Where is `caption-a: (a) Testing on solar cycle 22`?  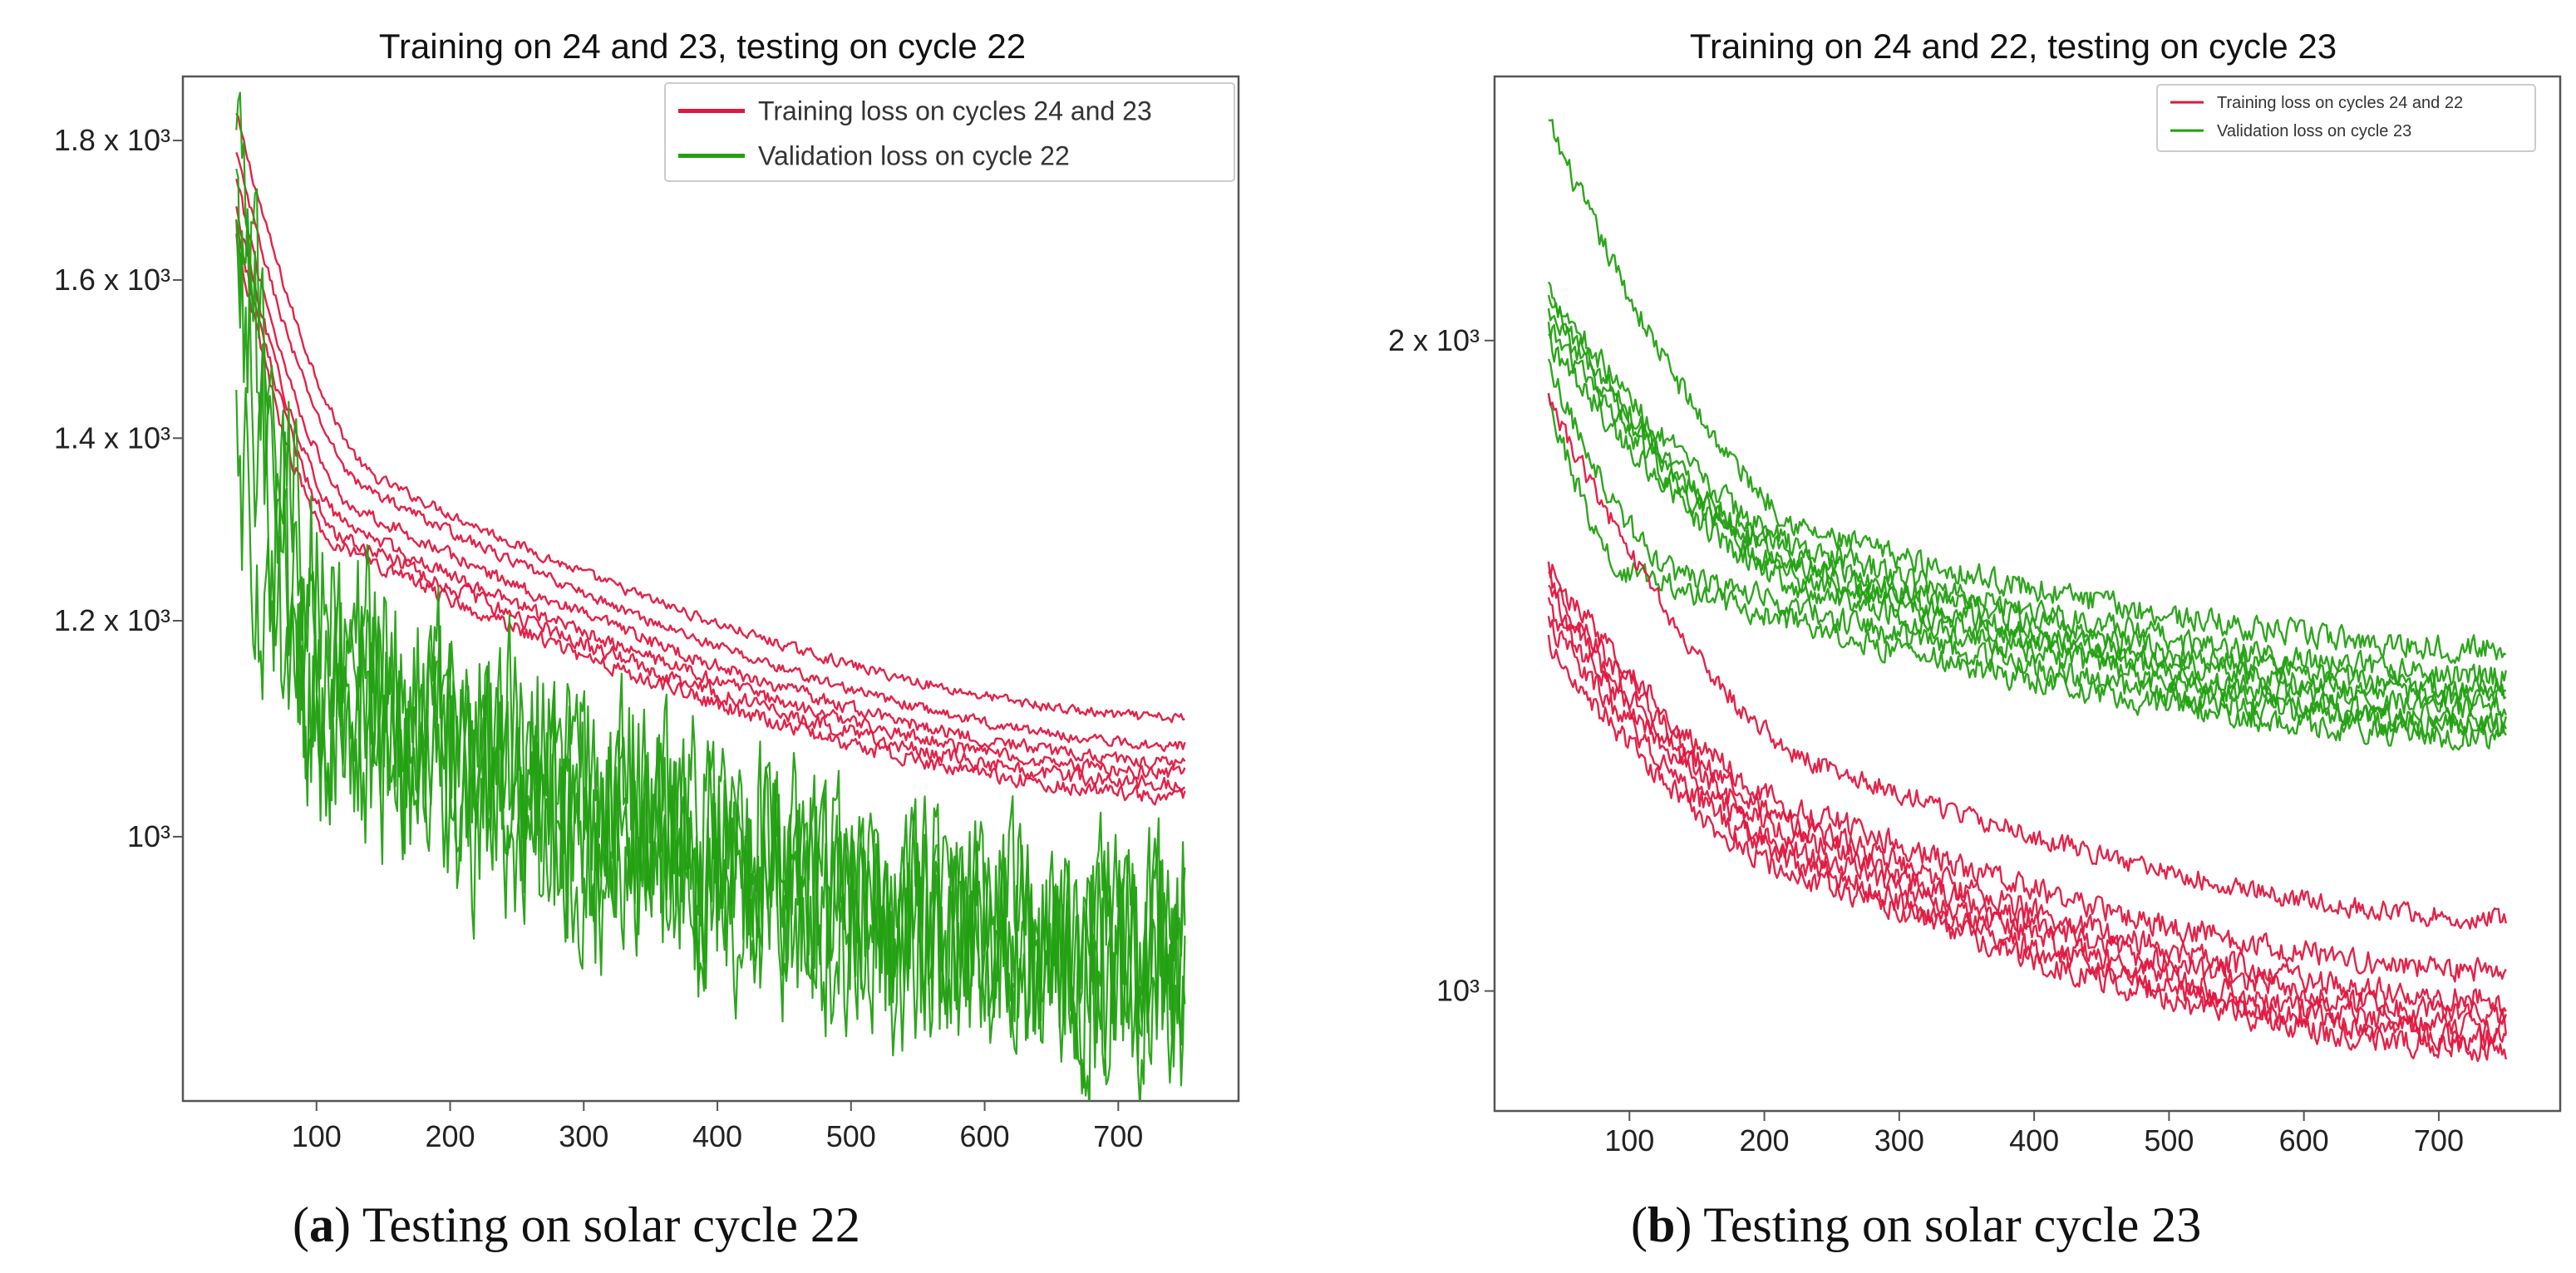 caption-a: (a) Testing on solar cycle 22 is located at coordinates (576, 1224).